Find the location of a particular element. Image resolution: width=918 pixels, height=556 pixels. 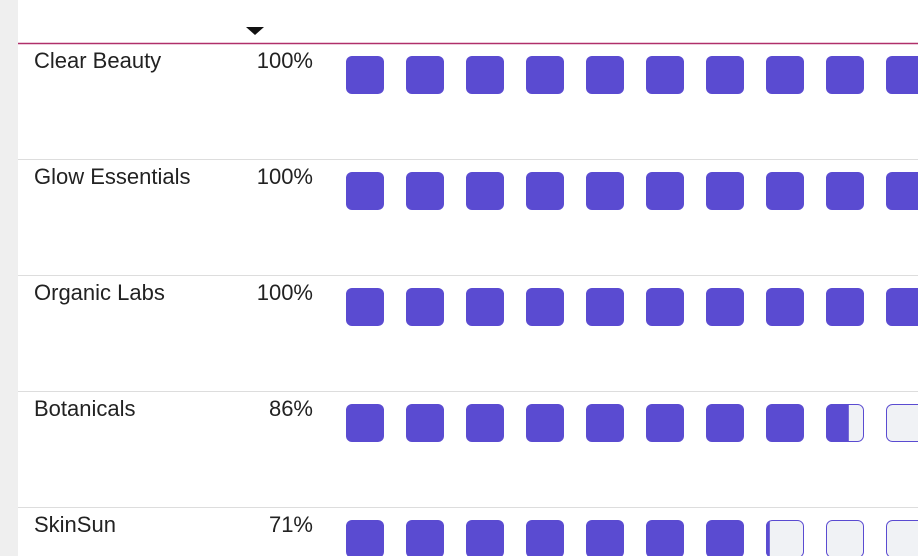

row-name: Clear Beauty is located at coordinates (97, 60).